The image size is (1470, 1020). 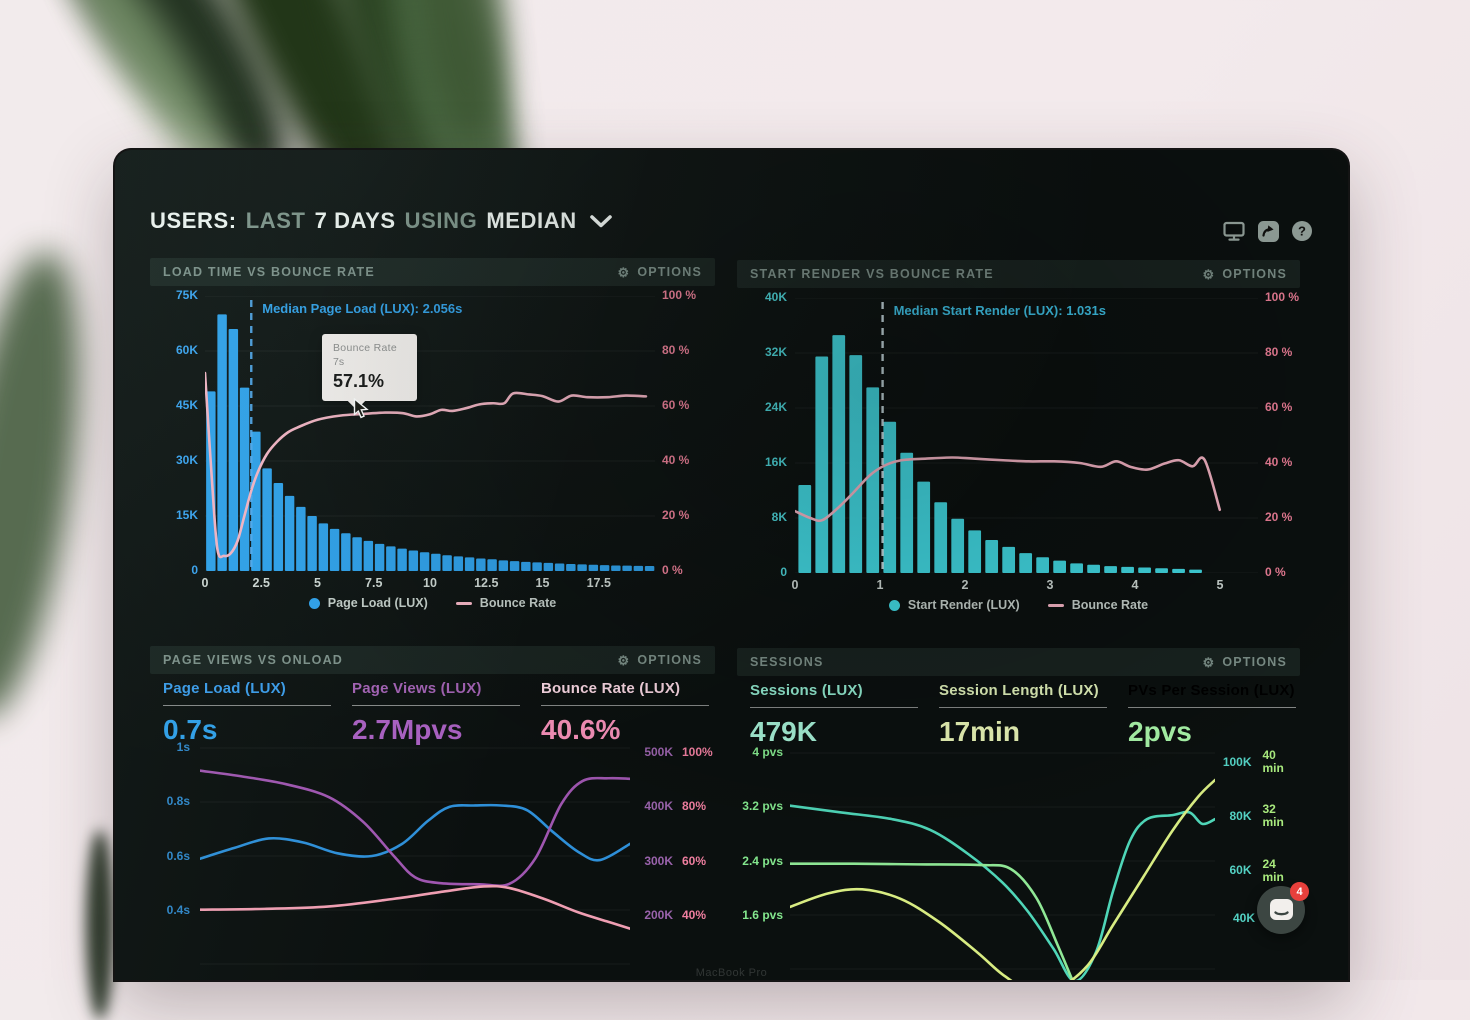 I want to click on chat-launcher-button: 4, so click(x=1283, y=908).